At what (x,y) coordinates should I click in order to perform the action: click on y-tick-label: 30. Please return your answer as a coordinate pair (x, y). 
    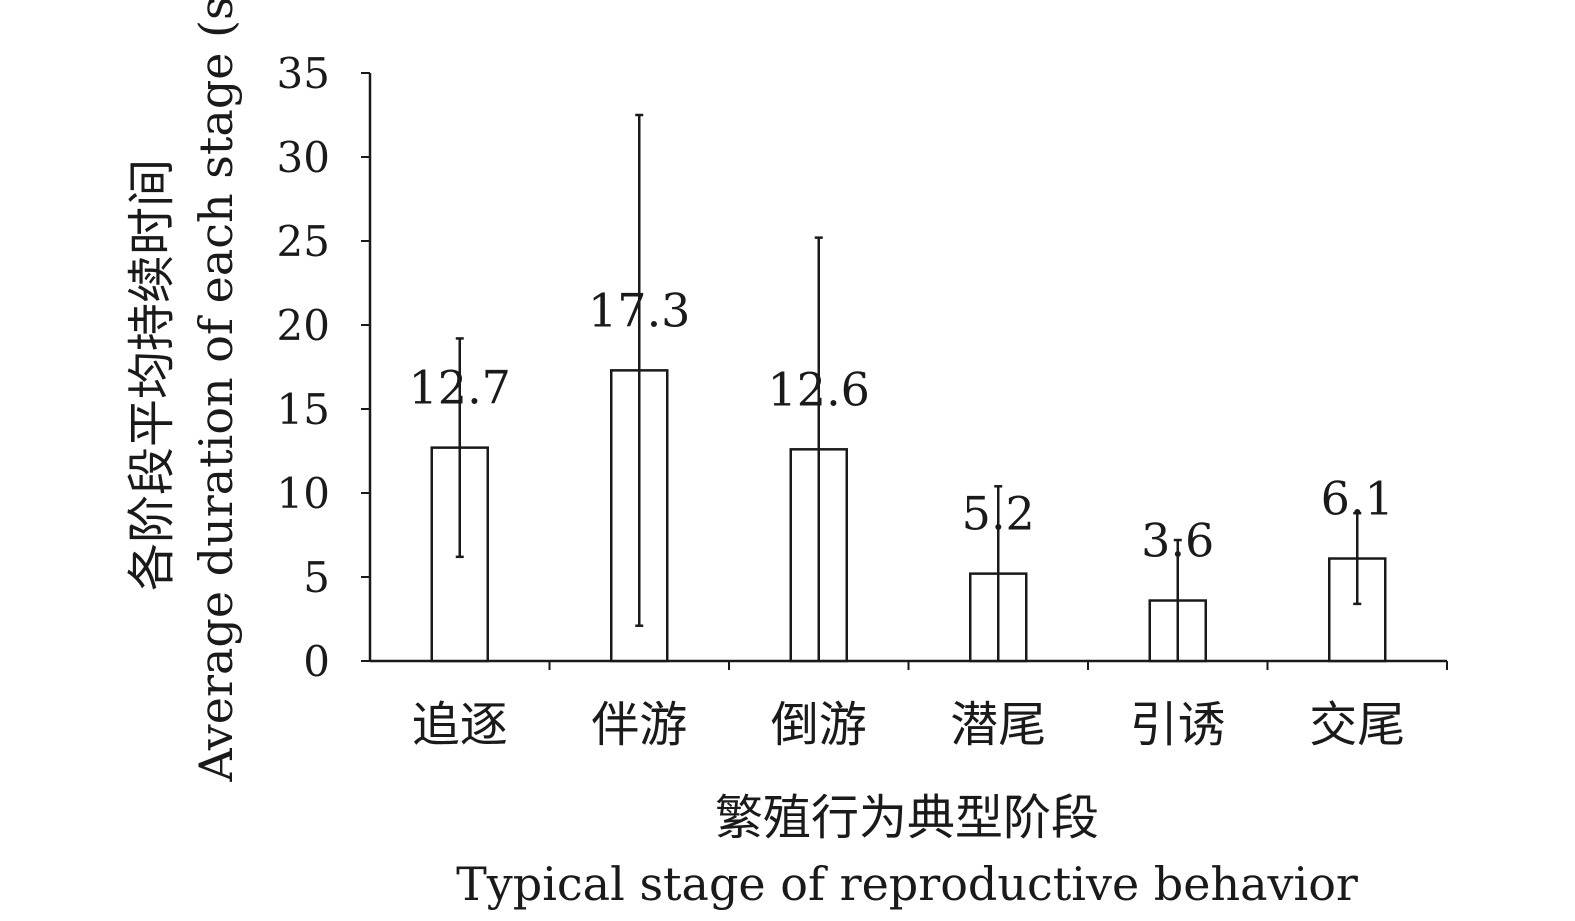
    Looking at the image, I should click on (303, 157).